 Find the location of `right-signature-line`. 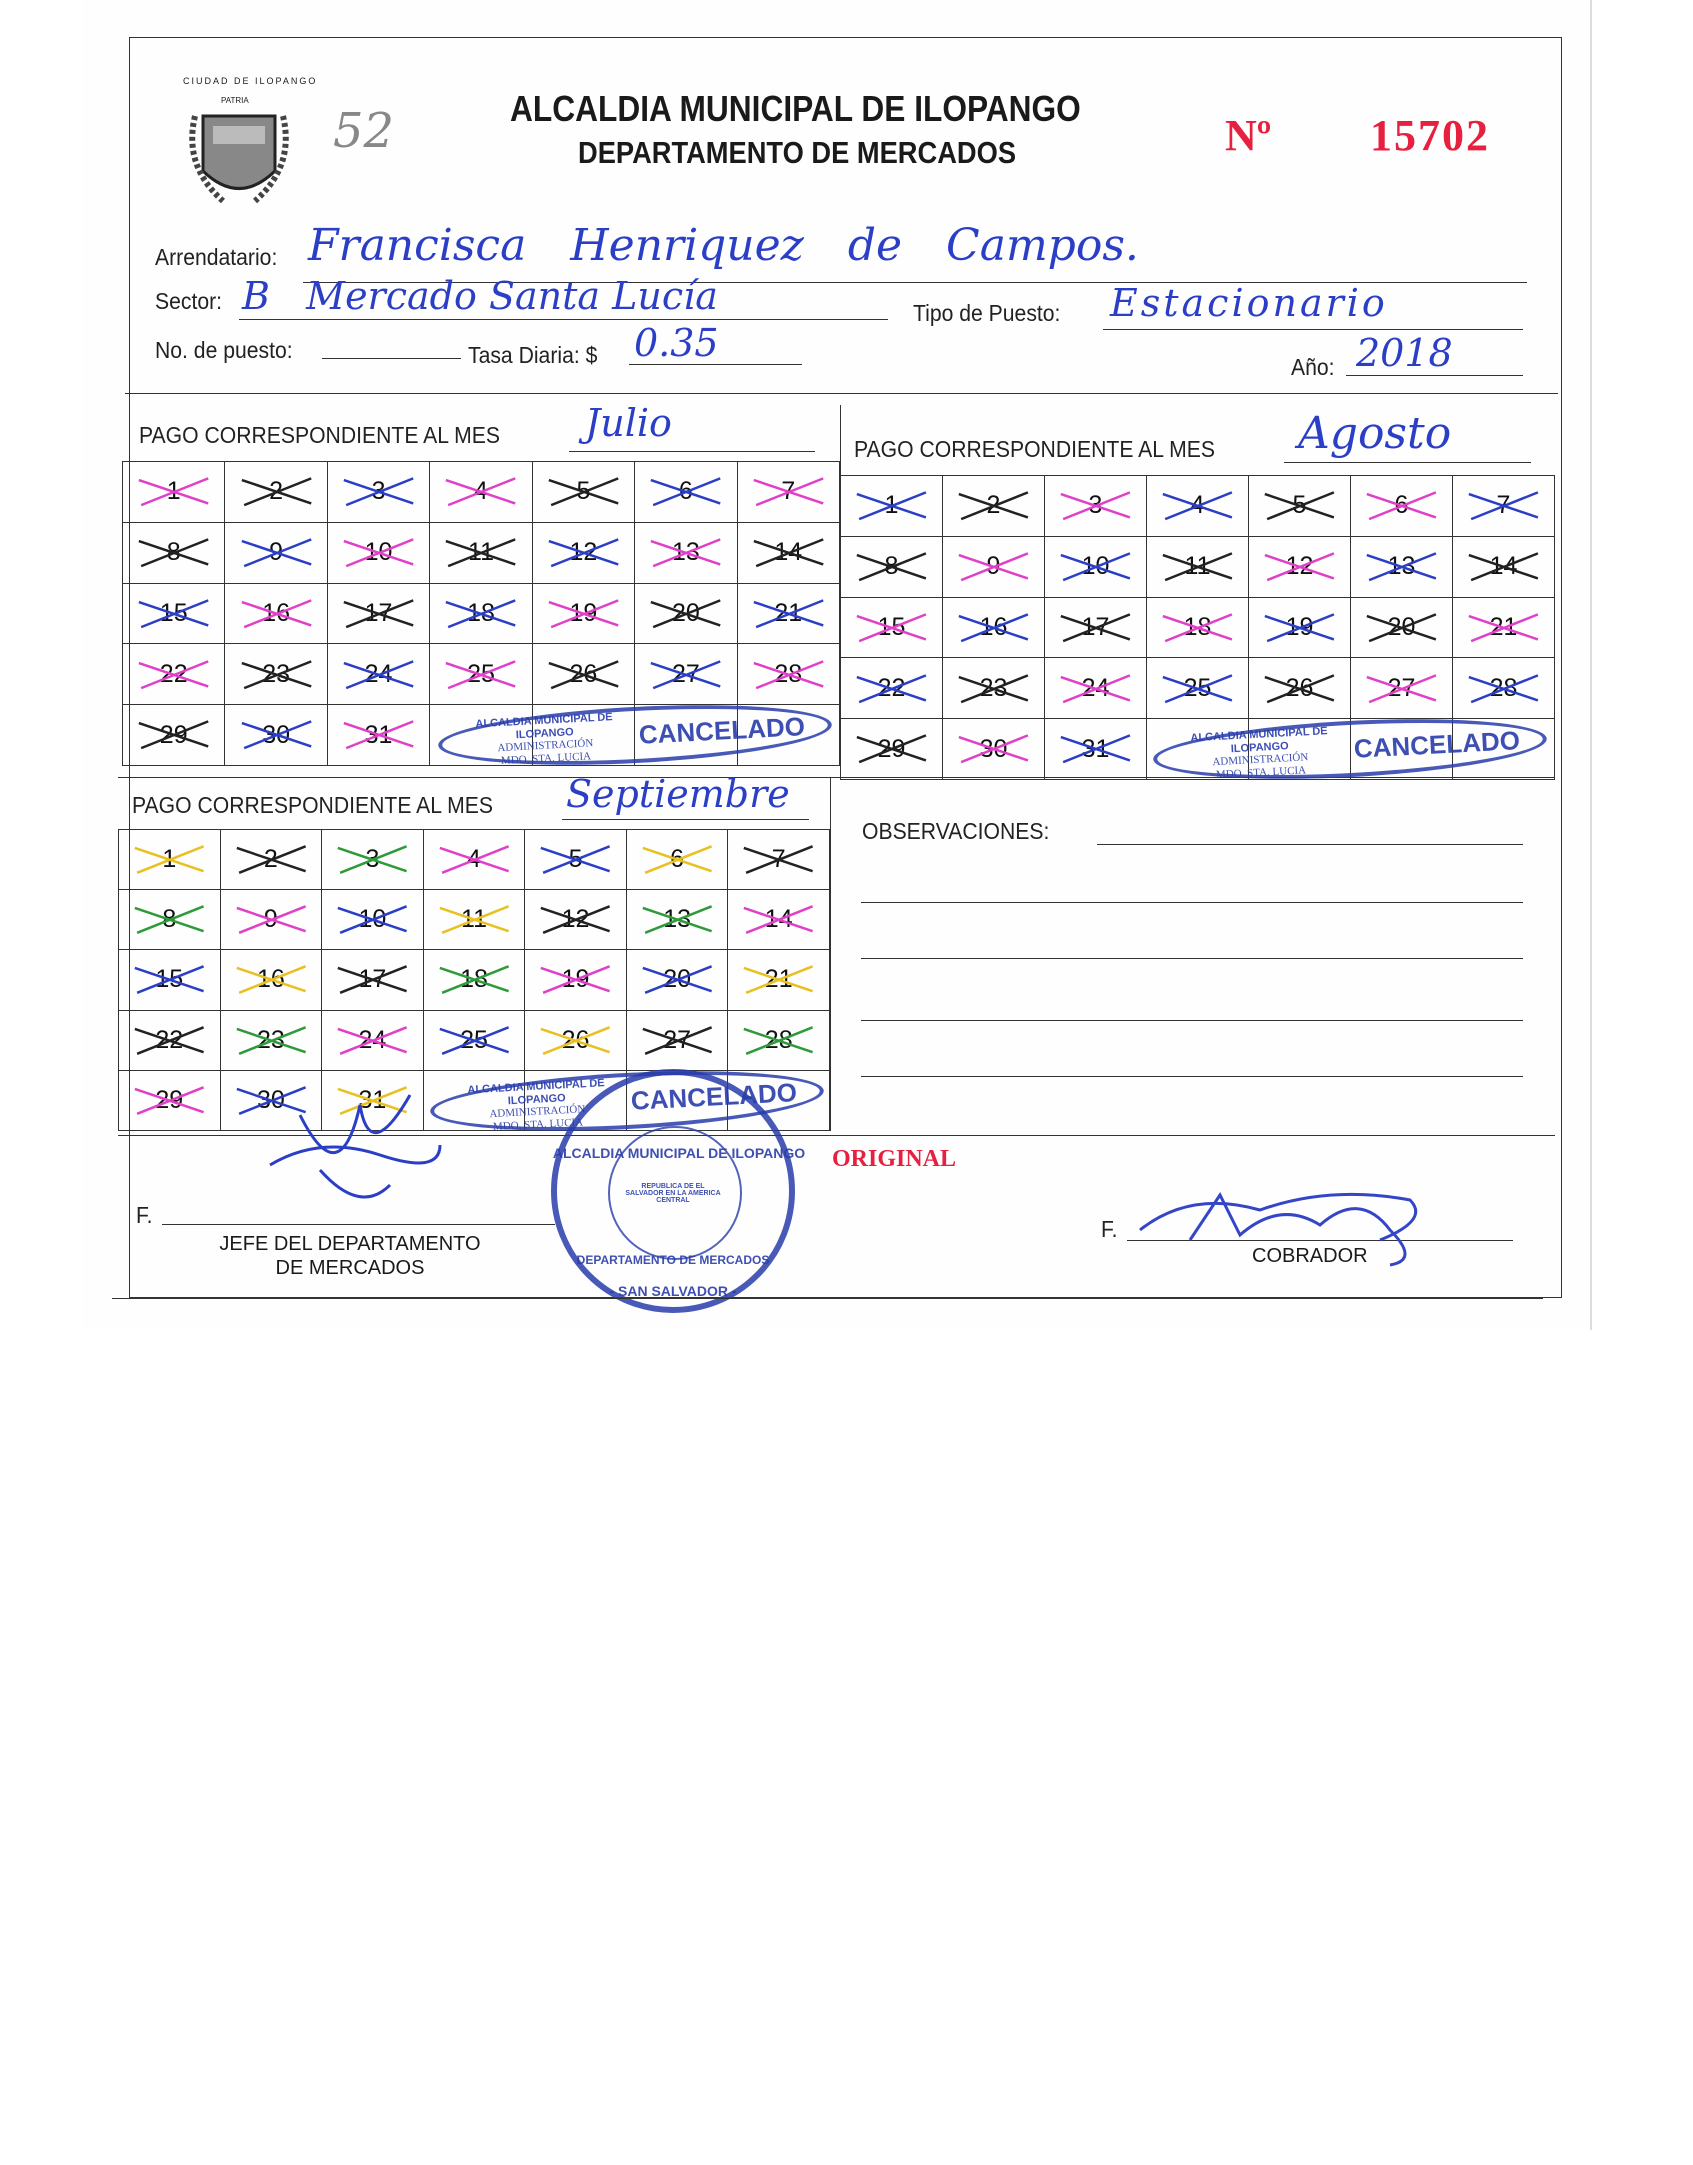

right-signature-line is located at coordinates (1320, 1240).